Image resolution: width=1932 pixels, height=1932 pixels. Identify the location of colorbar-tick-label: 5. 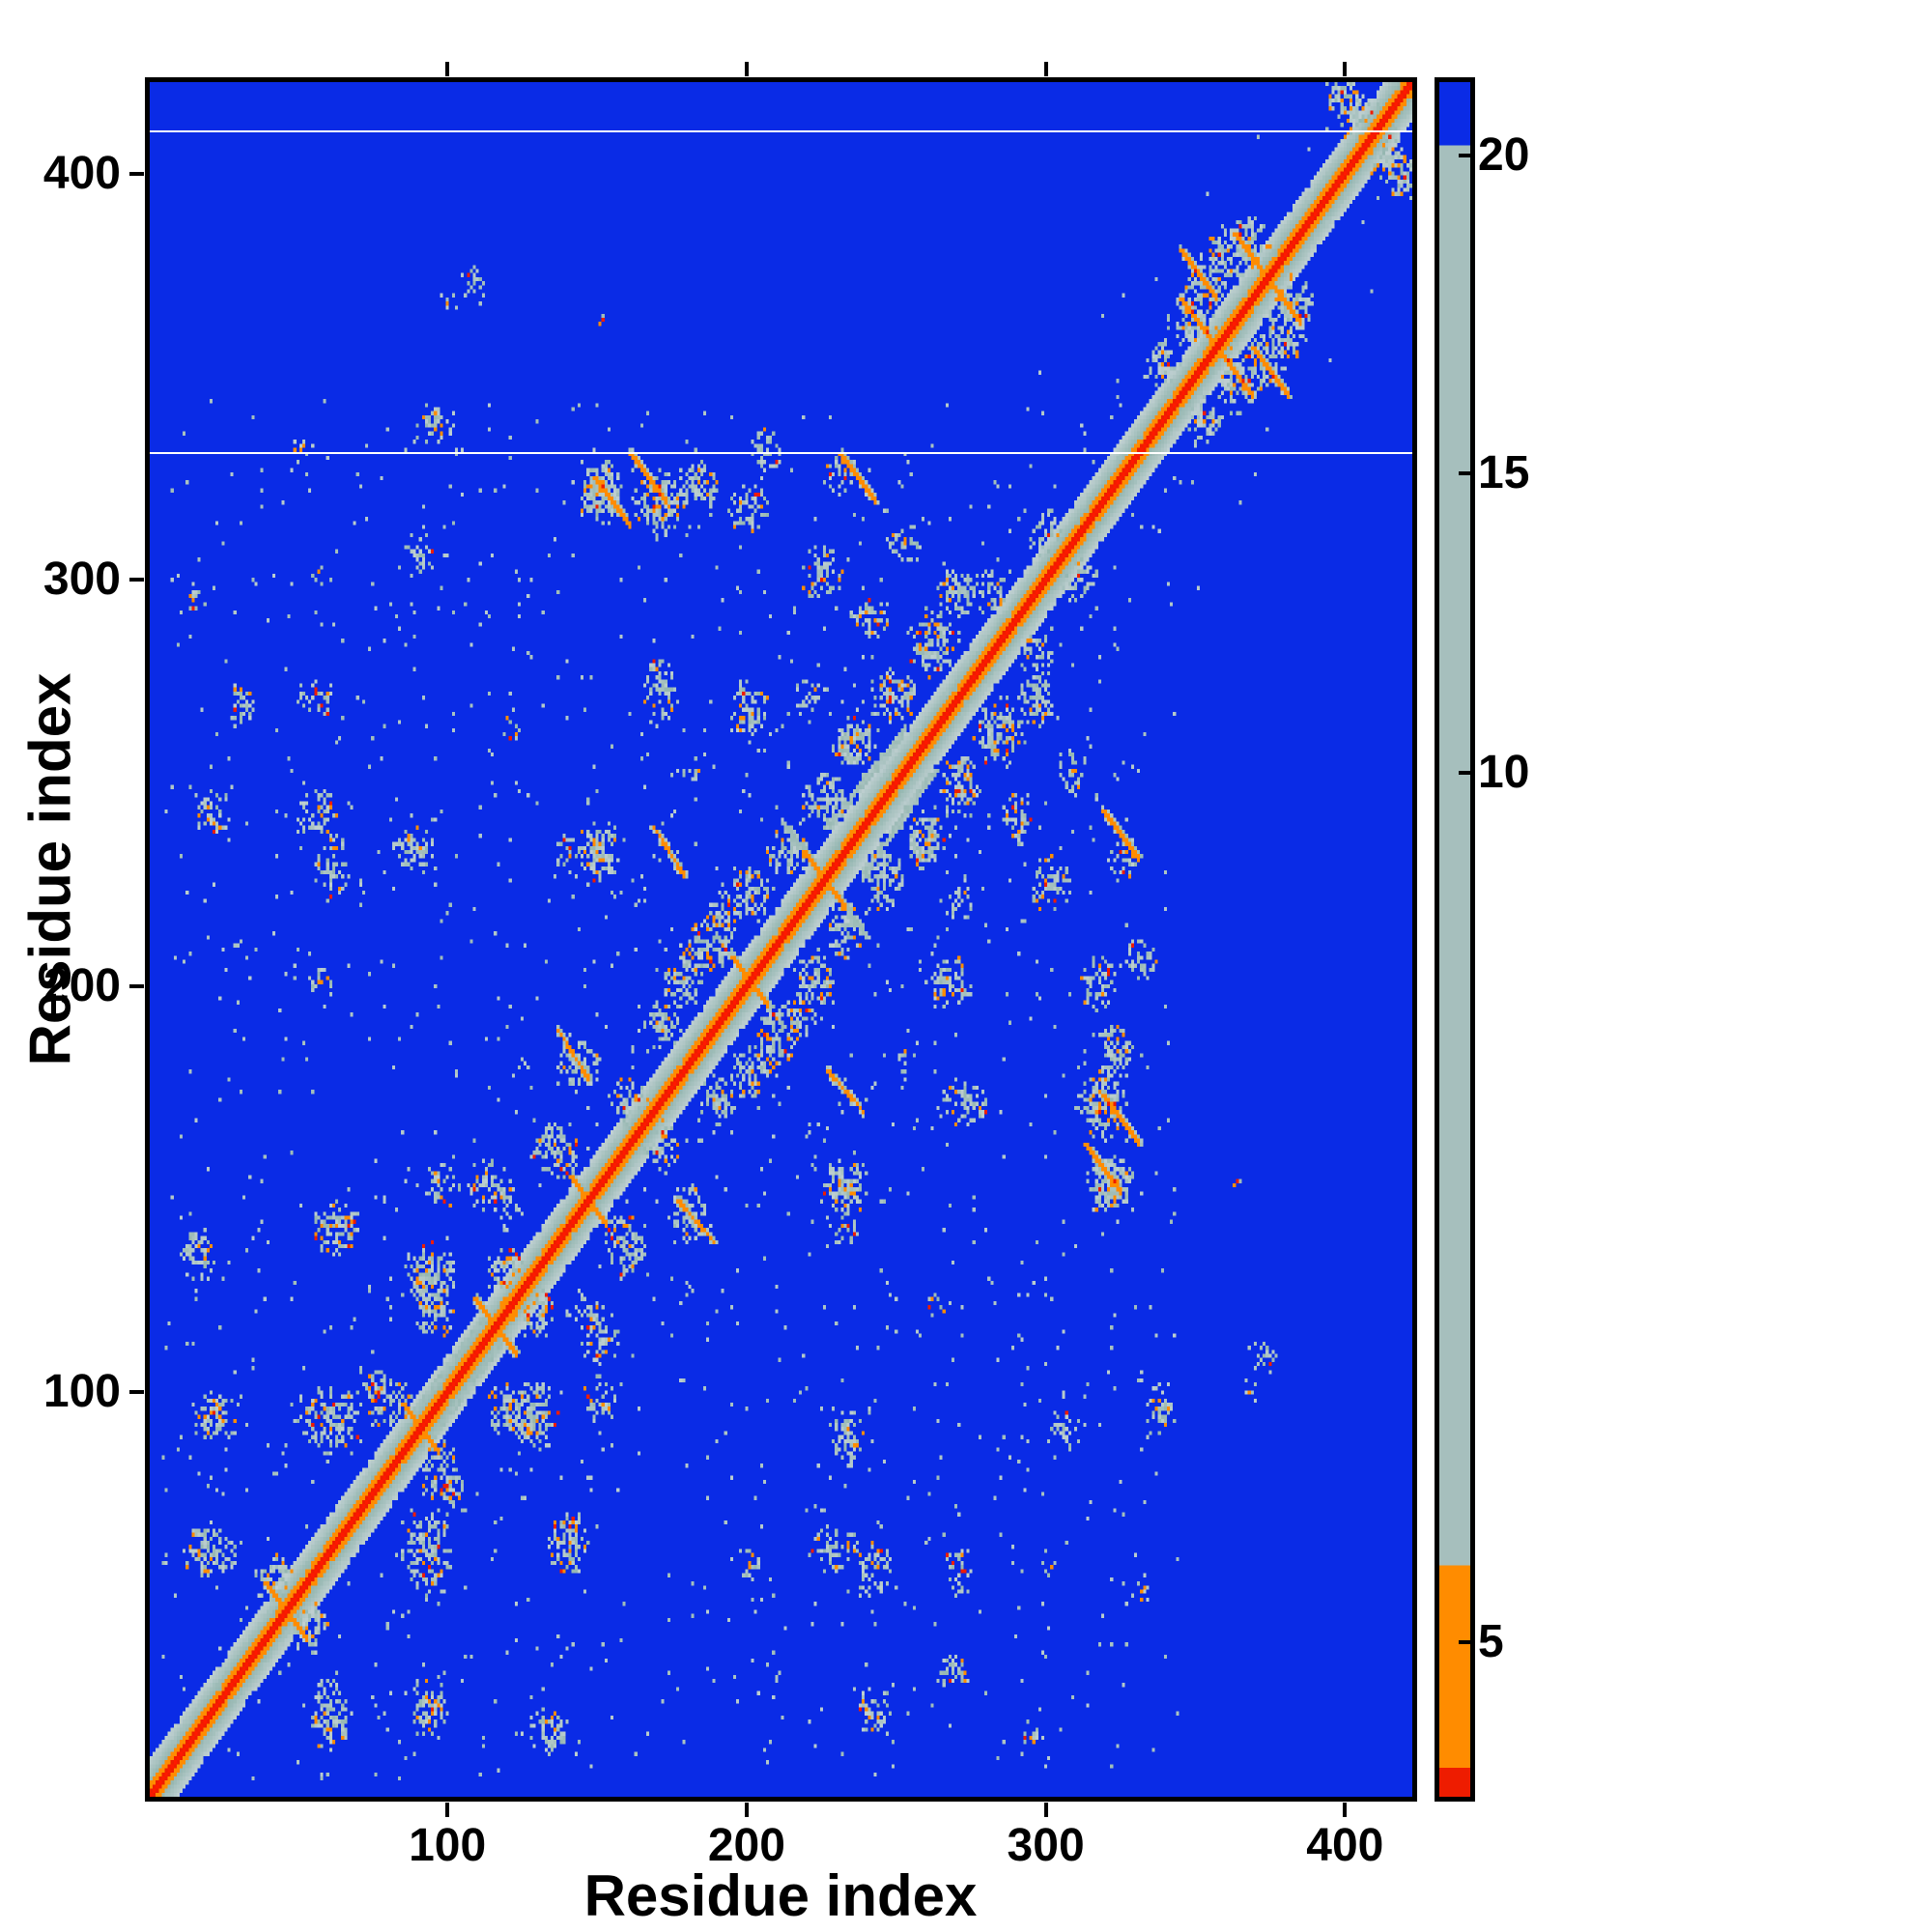
(1491, 1642).